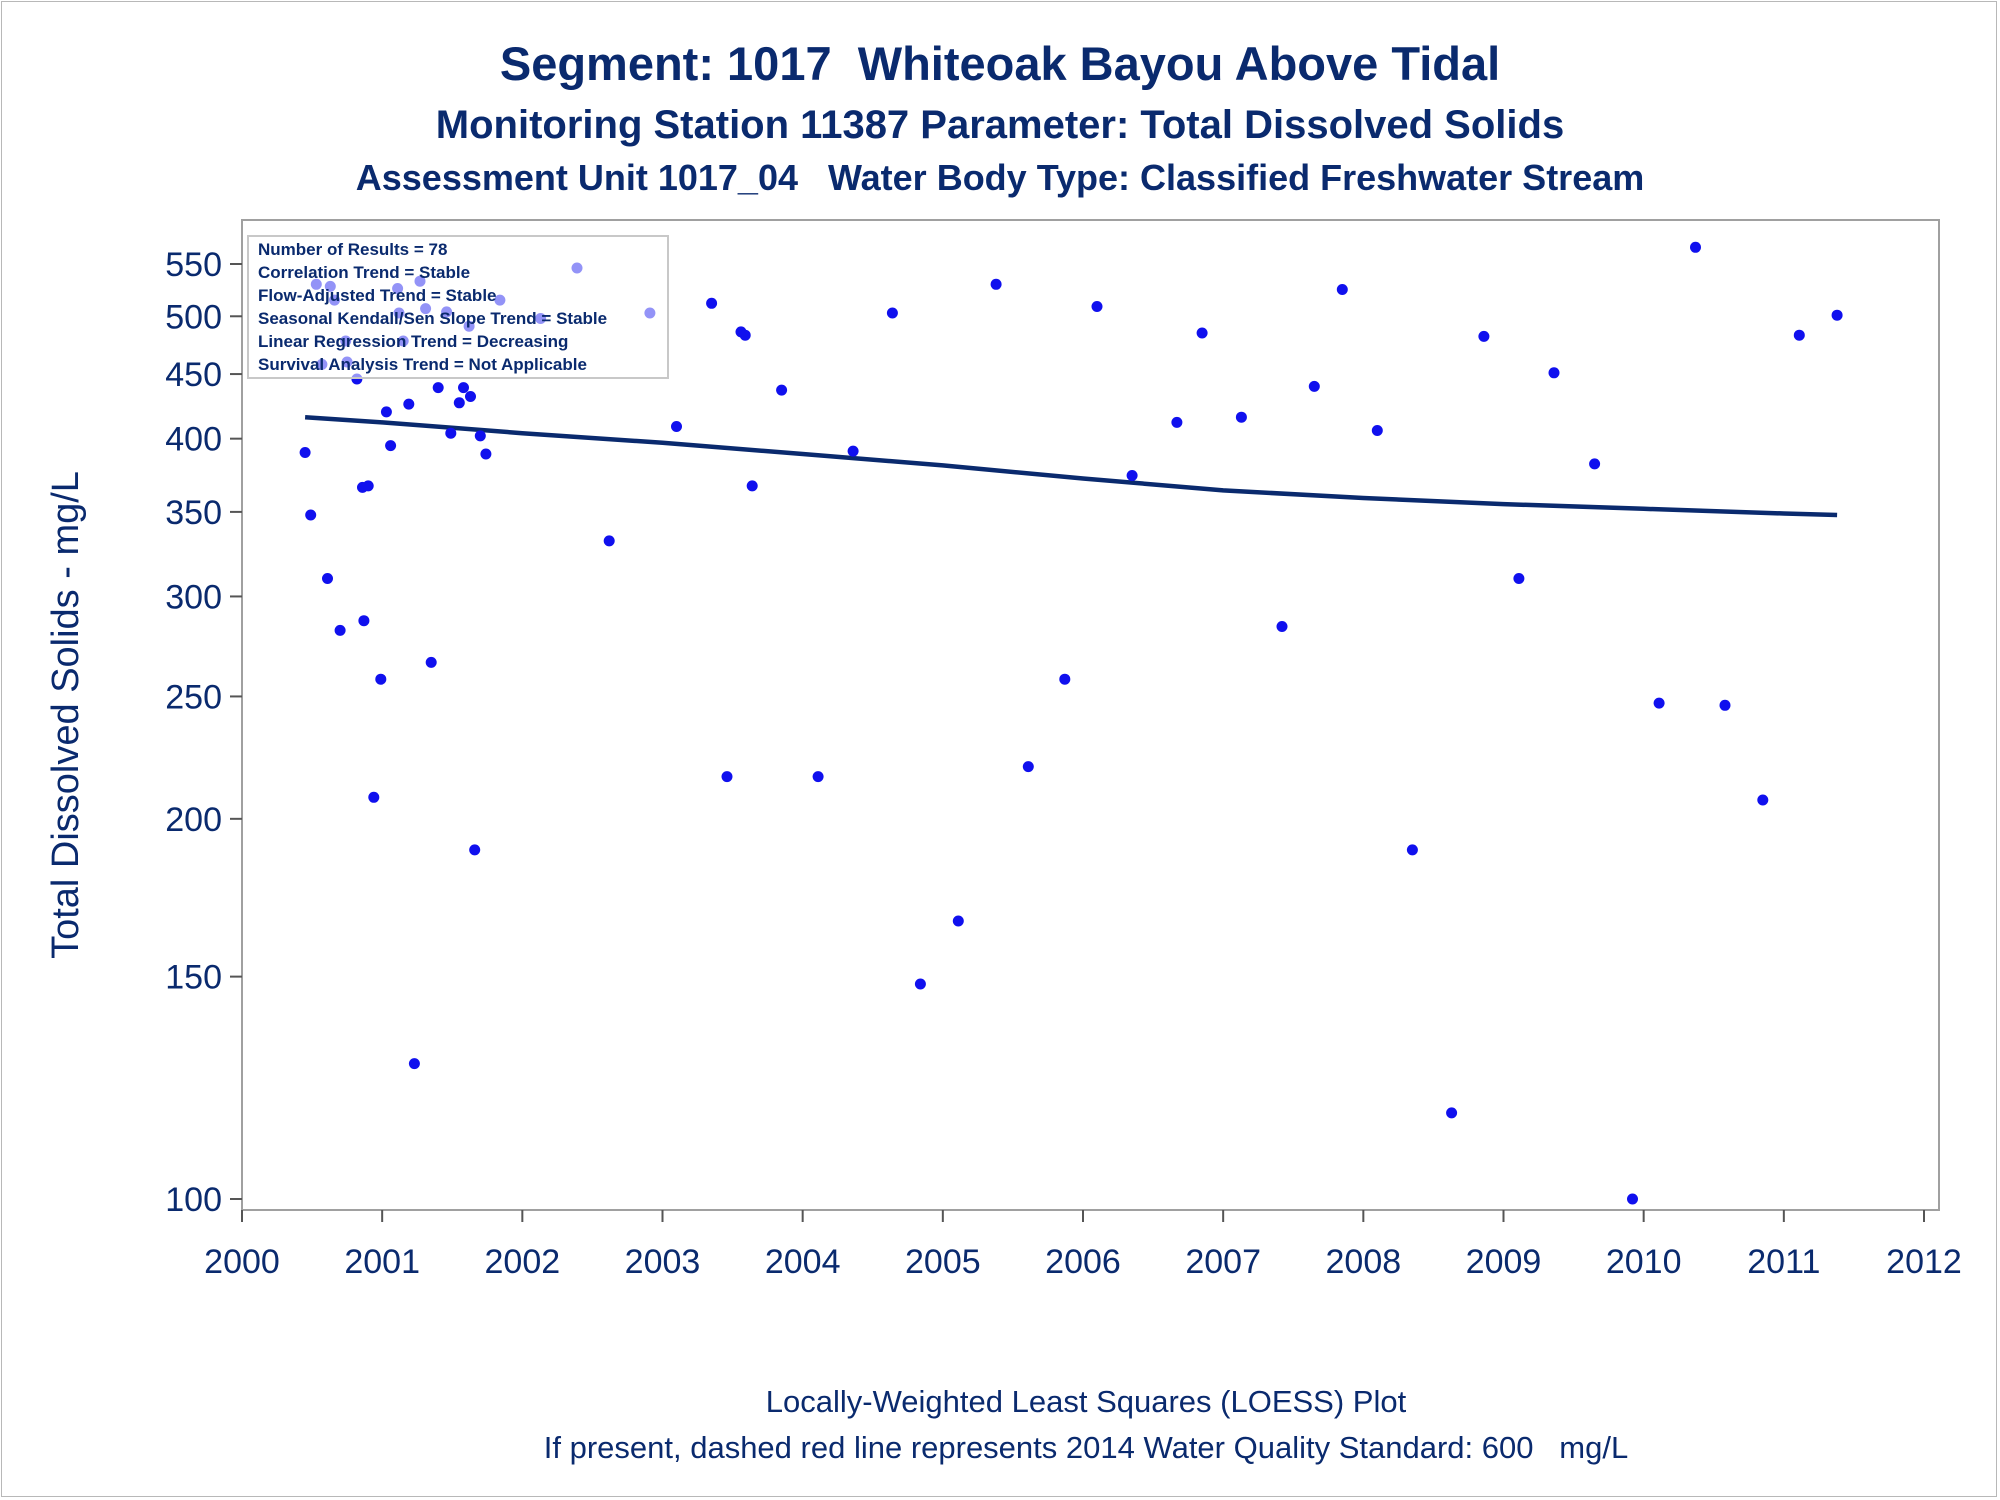 The height and width of the screenshot is (1500, 2000). I want to click on x-tick-label: 2011, so click(1783, 1262).